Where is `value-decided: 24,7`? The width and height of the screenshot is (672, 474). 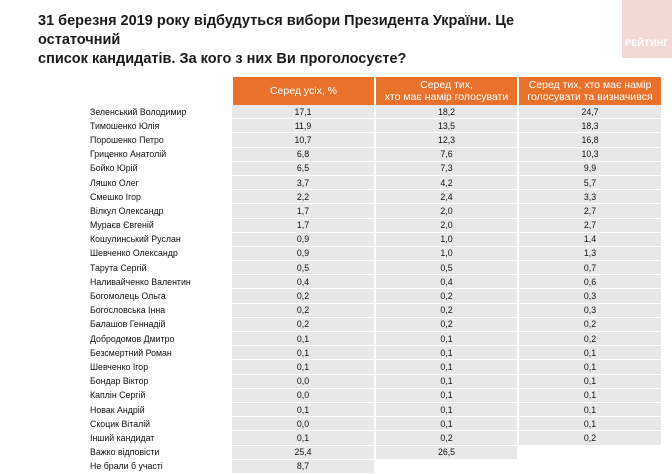
value-decided: 24,7 is located at coordinates (590, 112).